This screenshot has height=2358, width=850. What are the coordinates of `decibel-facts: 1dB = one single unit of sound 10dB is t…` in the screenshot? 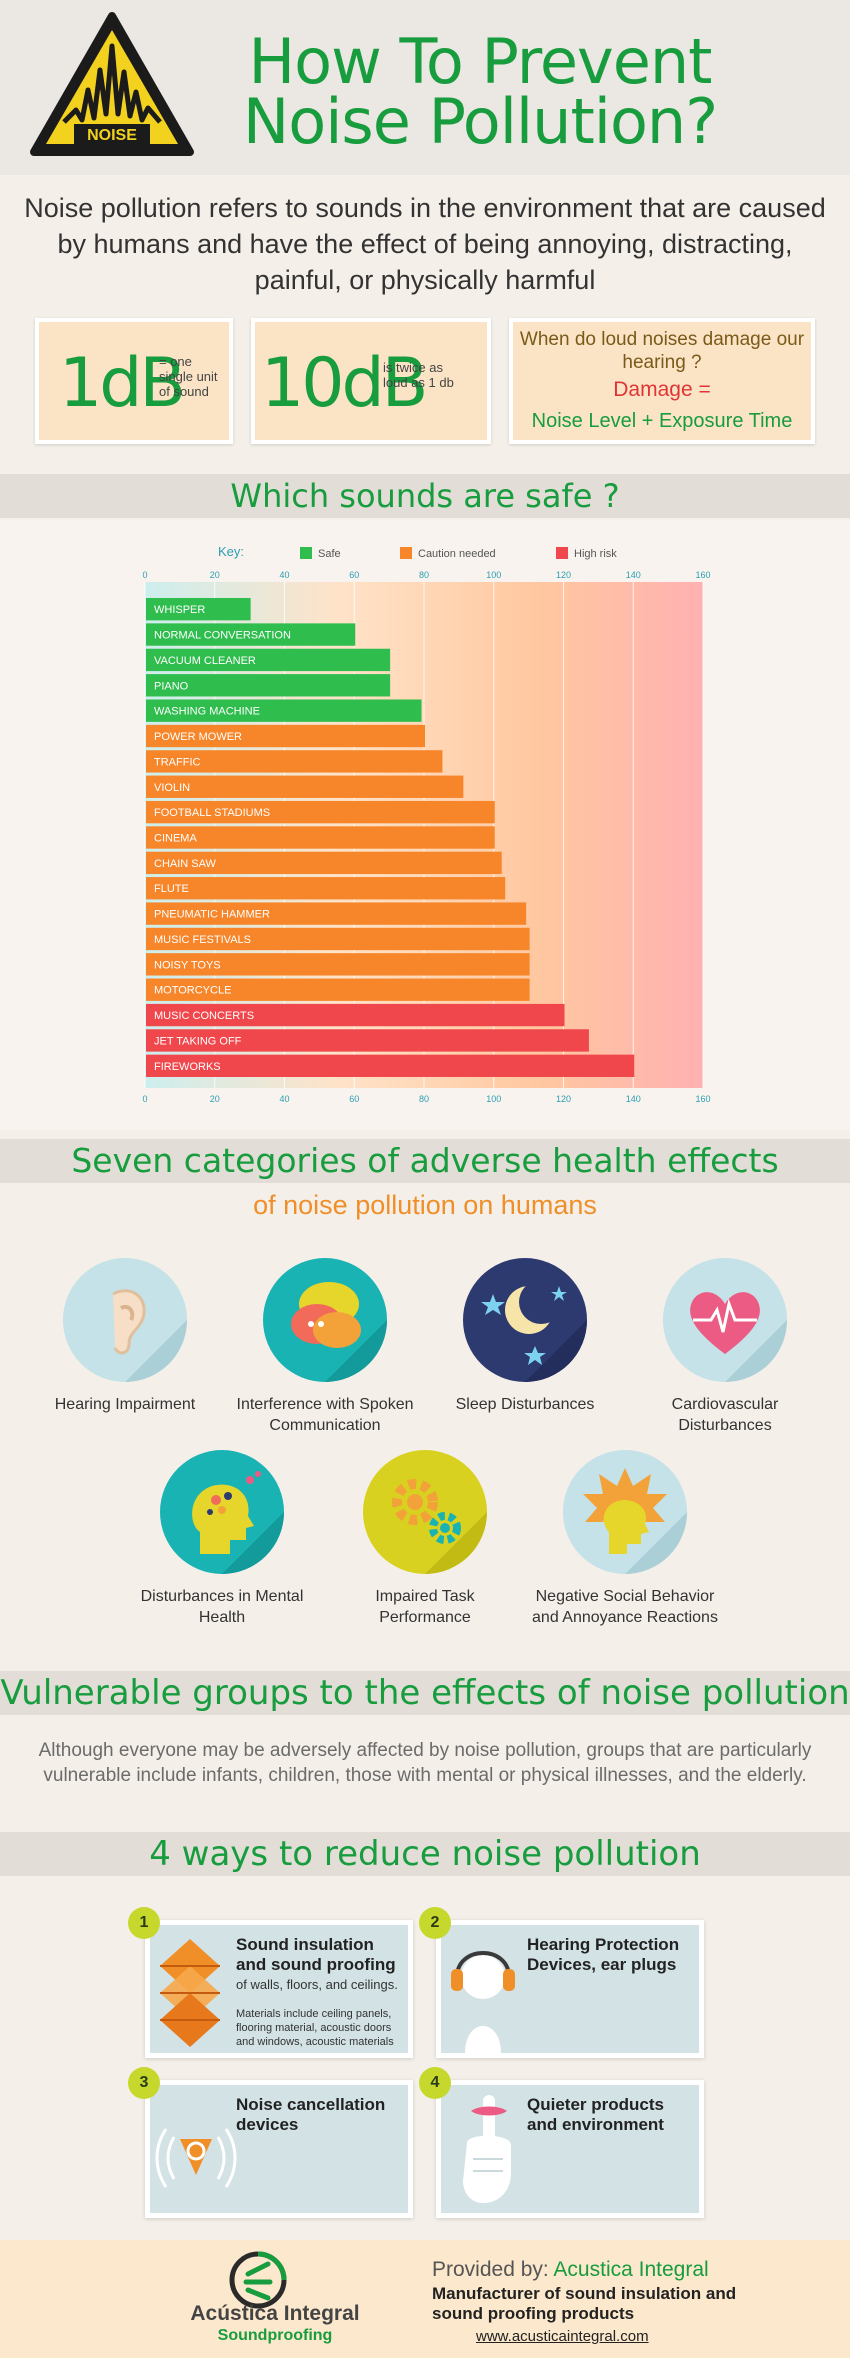 It's located at (425, 381).